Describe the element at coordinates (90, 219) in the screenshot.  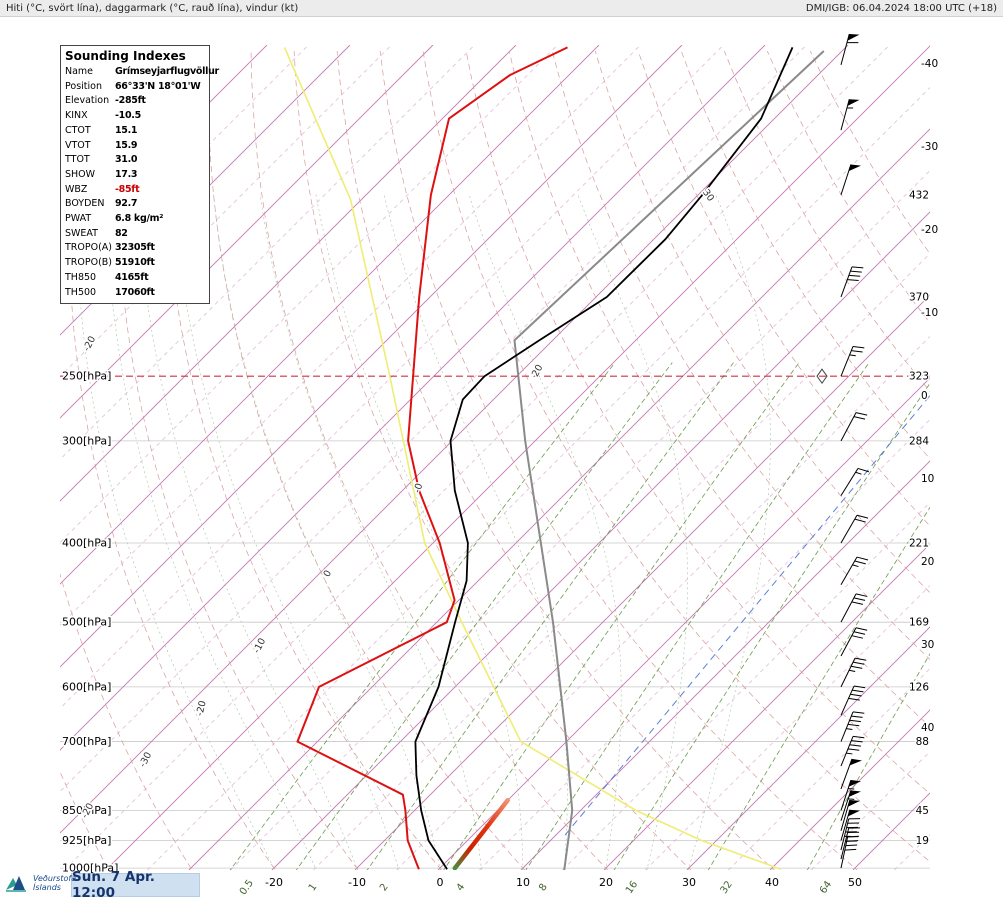
I see `index-label: PWAT` at that location.